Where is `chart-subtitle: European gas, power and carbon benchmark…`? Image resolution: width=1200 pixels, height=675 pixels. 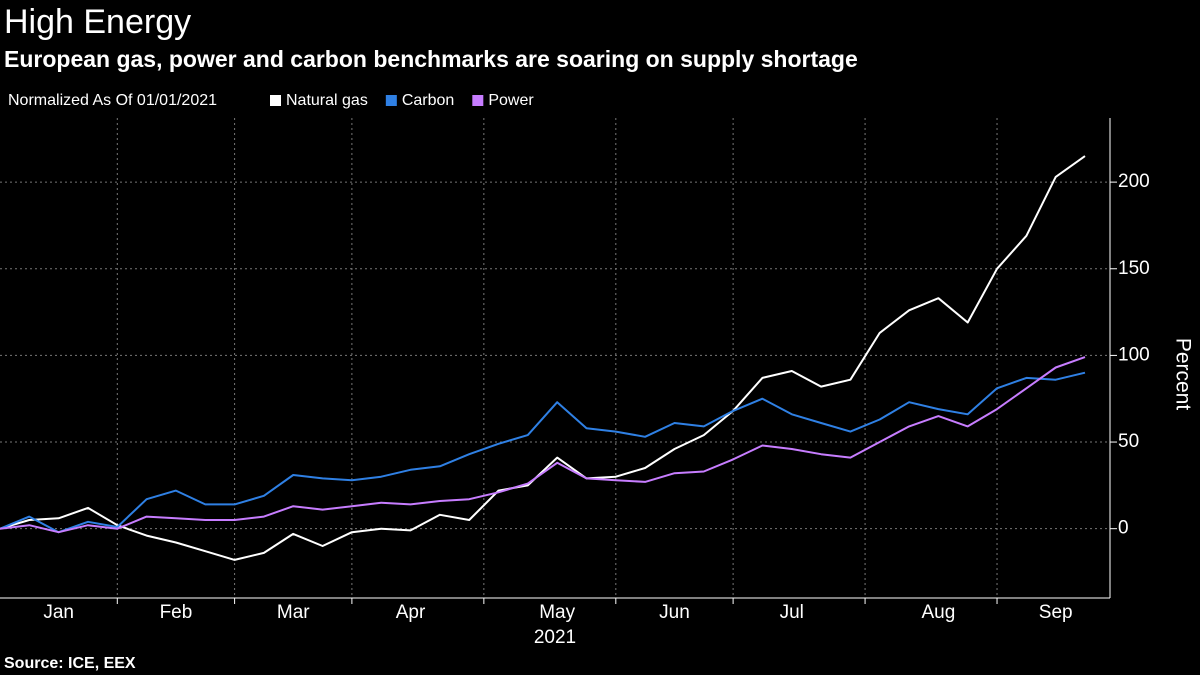 chart-subtitle: European gas, power and carbon benchmark… is located at coordinates (431, 59).